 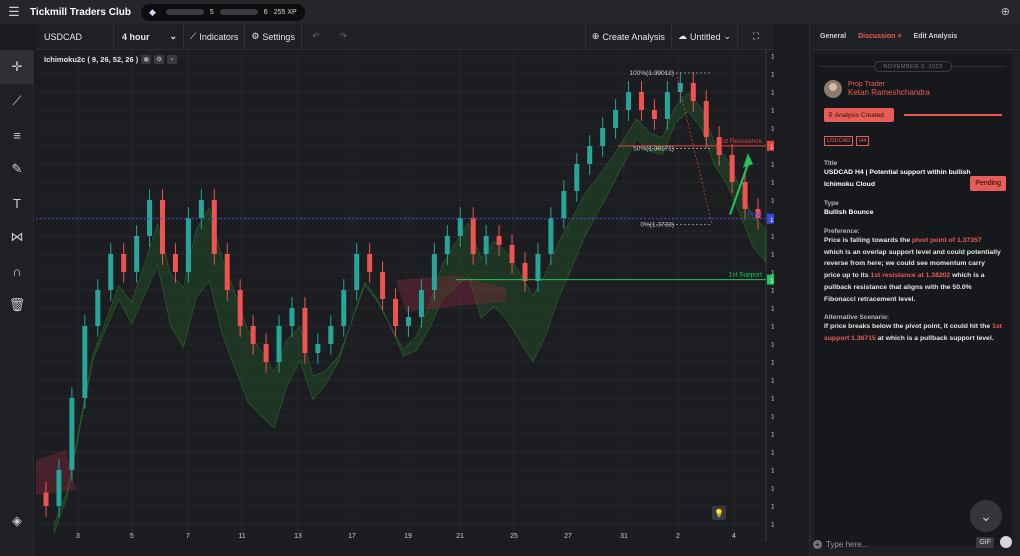 I want to click on time-tick-label: 27, so click(x=568, y=536).